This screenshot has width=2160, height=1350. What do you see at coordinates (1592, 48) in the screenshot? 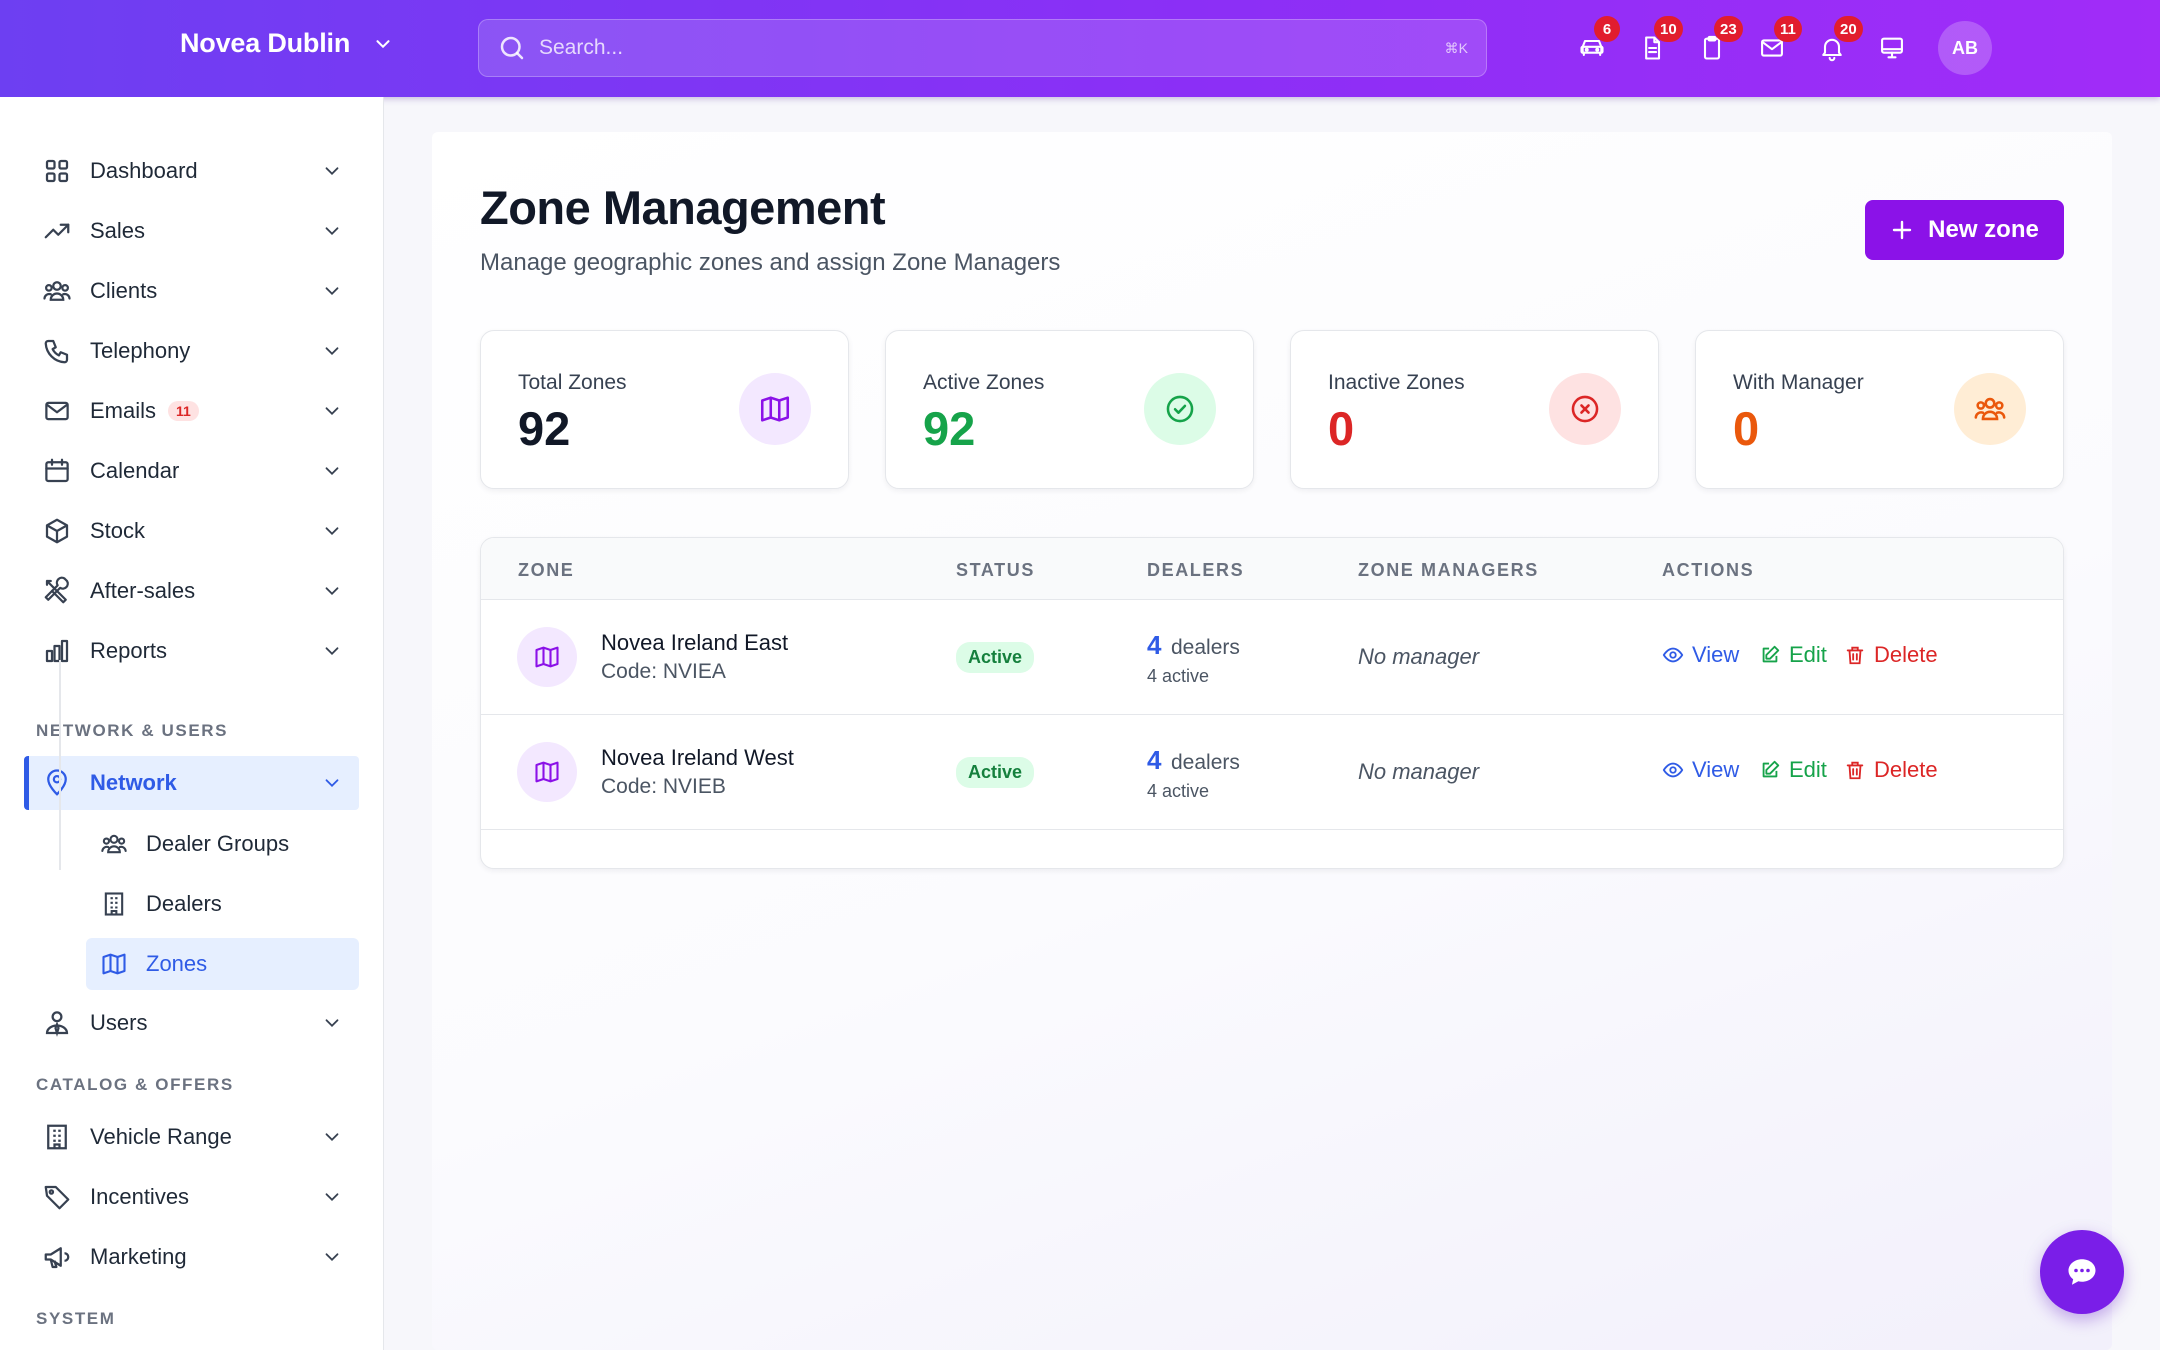
I see `car-icon` at bounding box center [1592, 48].